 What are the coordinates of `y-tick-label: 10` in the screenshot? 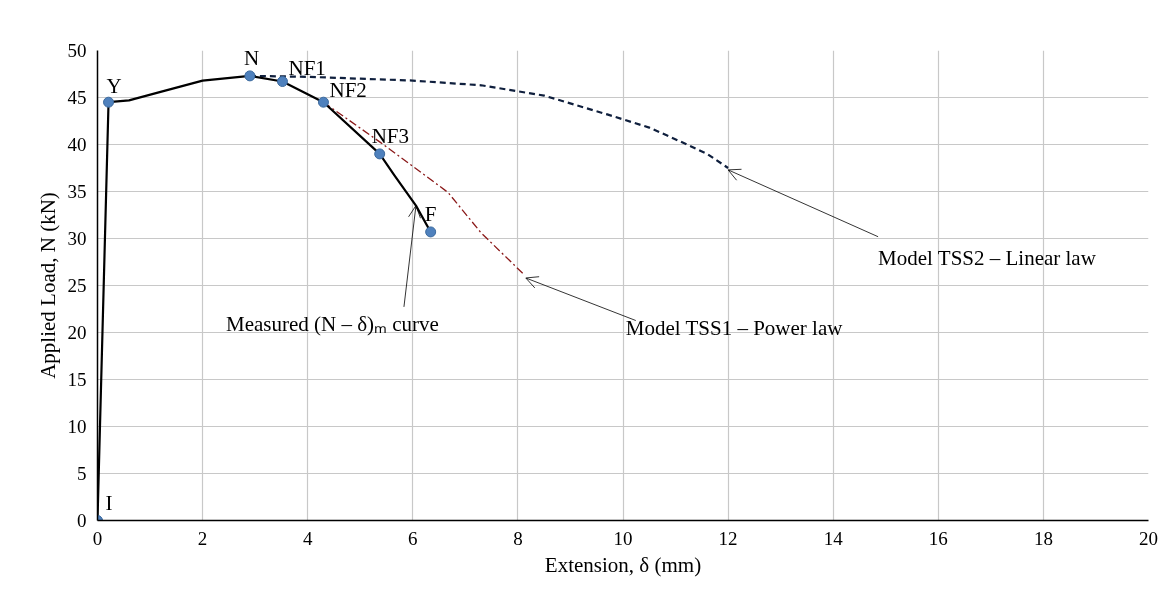 It's located at (77, 426).